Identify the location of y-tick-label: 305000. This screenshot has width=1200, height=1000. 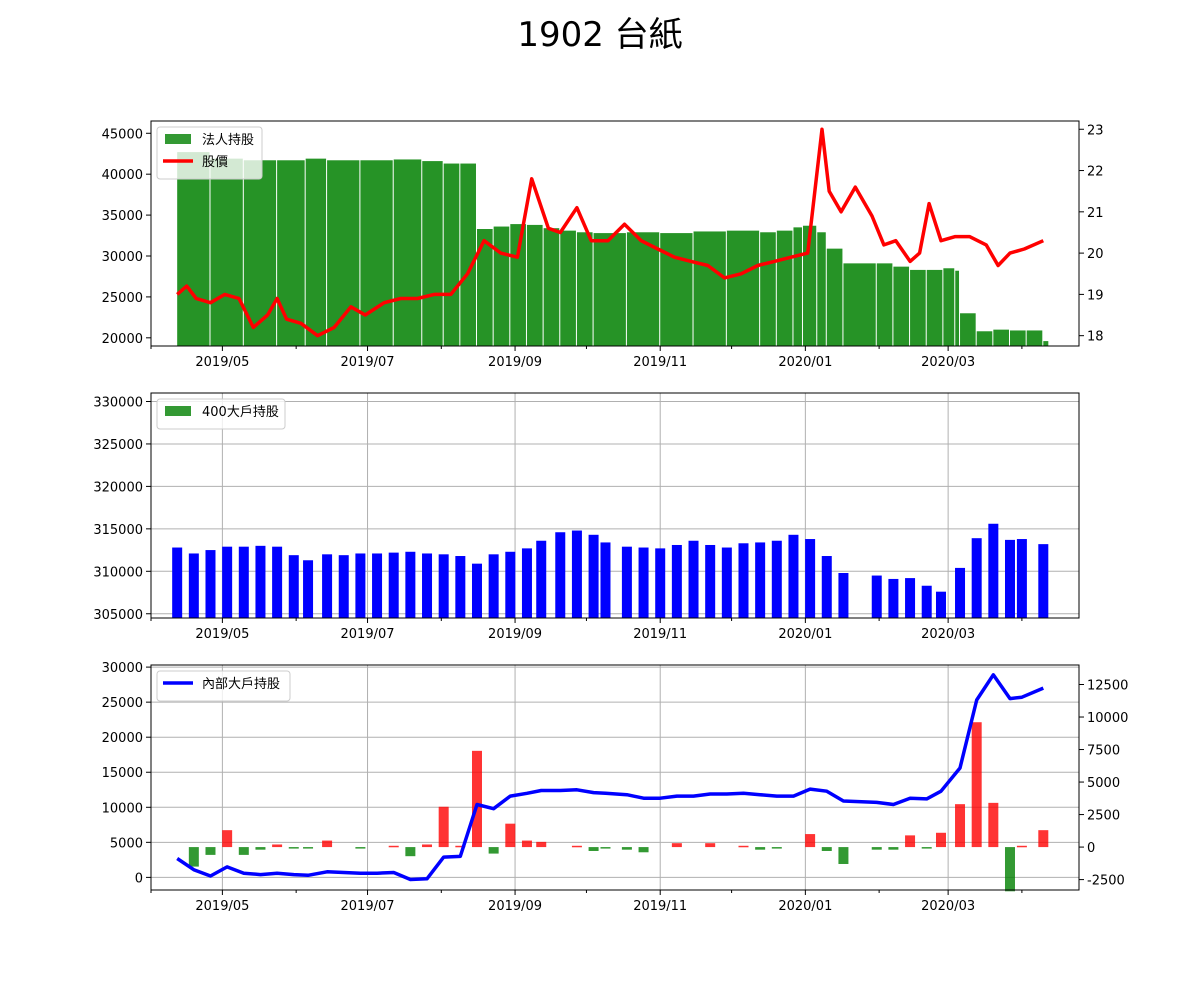
(118, 615).